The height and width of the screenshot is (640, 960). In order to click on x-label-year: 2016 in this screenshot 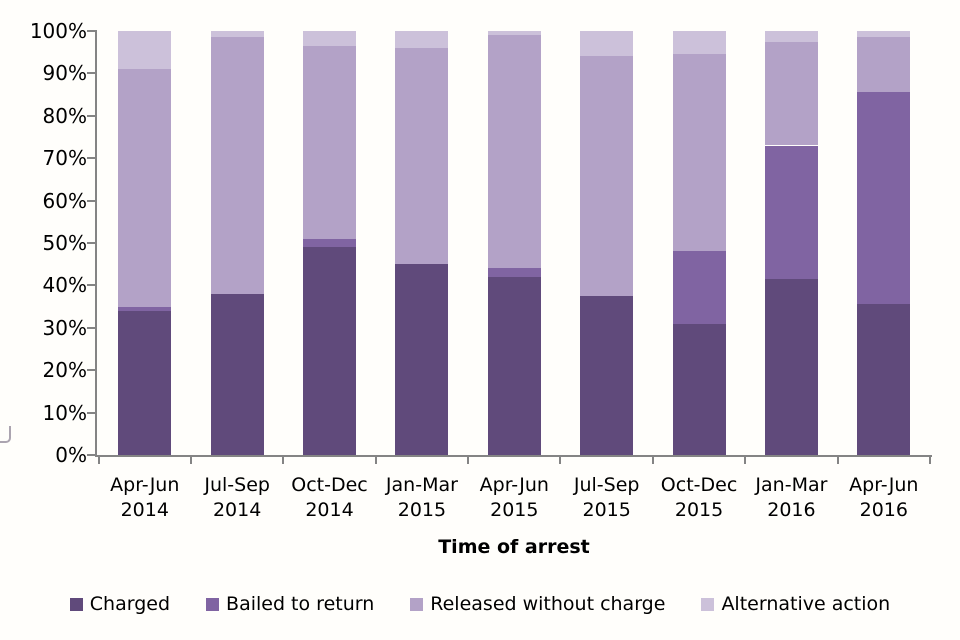, I will do `click(883, 510)`.